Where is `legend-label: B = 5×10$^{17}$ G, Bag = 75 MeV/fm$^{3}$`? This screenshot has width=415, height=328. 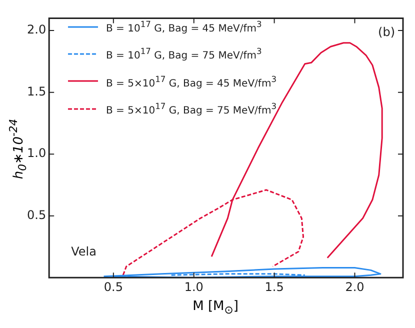 legend-label: B = 5×10$^{17}$ G, Bag = 75 MeV/fm$^{3}$ is located at coordinates (191, 109).